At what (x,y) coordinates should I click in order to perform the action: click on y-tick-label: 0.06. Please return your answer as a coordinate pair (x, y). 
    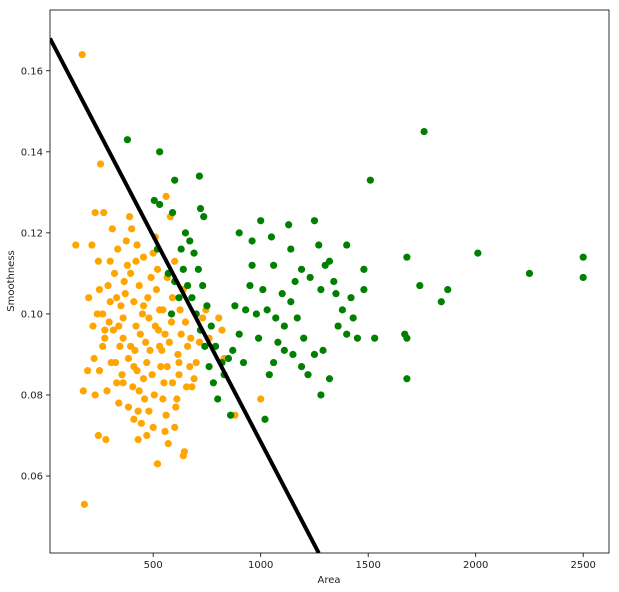
    Looking at the image, I should click on (32, 477).